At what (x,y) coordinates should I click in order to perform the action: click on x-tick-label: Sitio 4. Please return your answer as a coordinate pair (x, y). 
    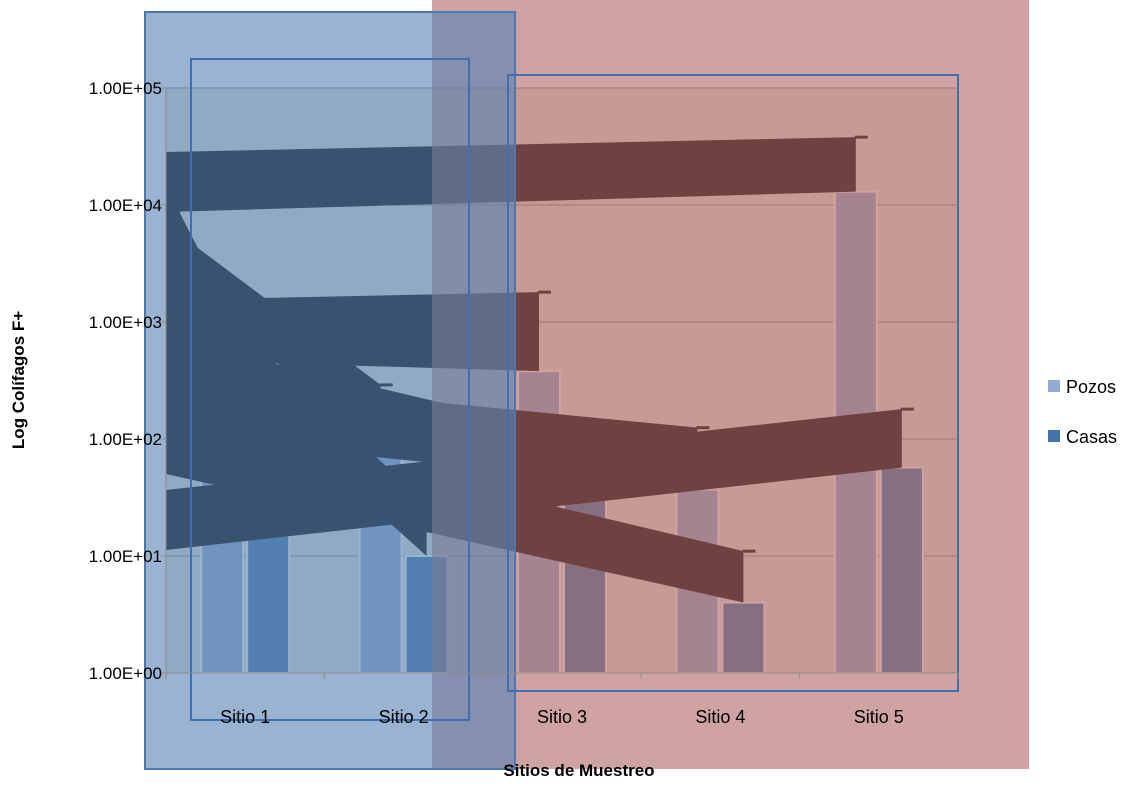
    Looking at the image, I should click on (720, 717).